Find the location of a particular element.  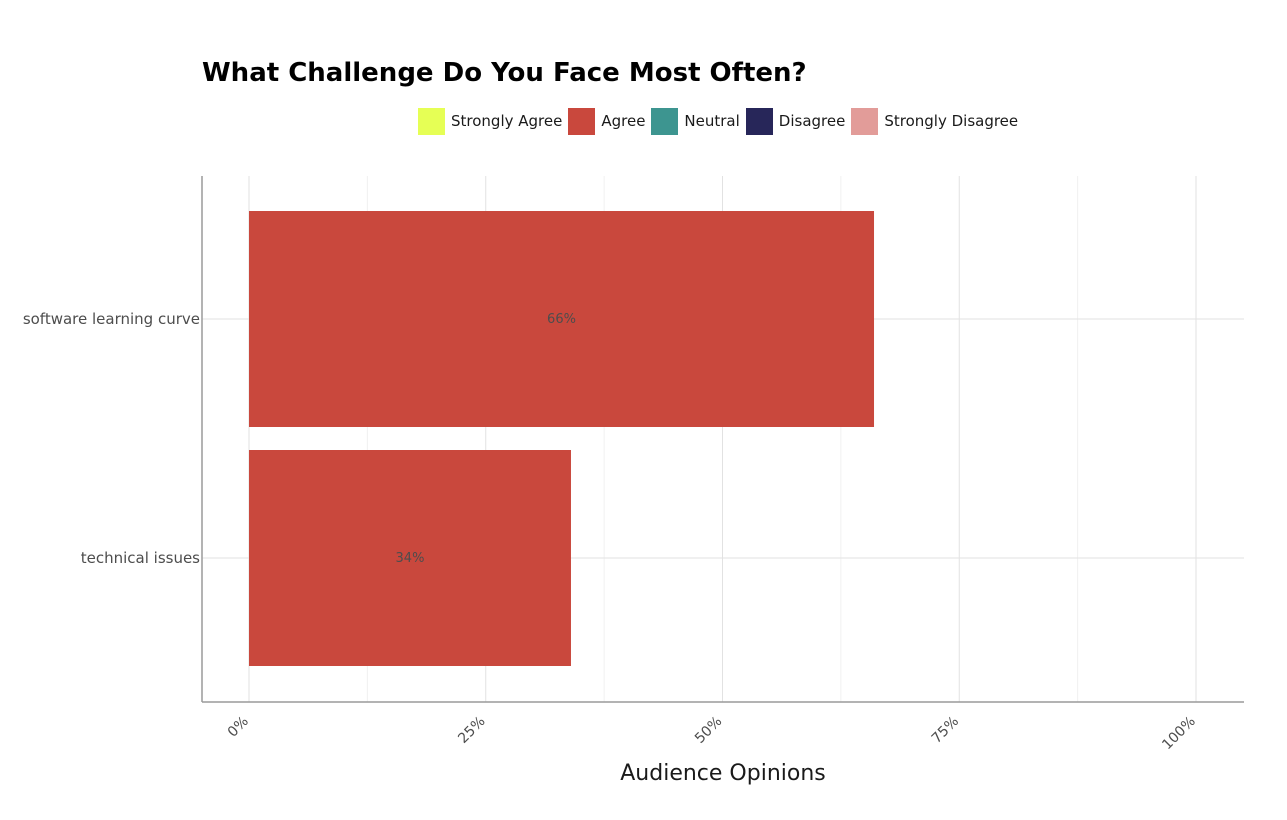

legend-item: Neutral is located at coordinates (695, 121).